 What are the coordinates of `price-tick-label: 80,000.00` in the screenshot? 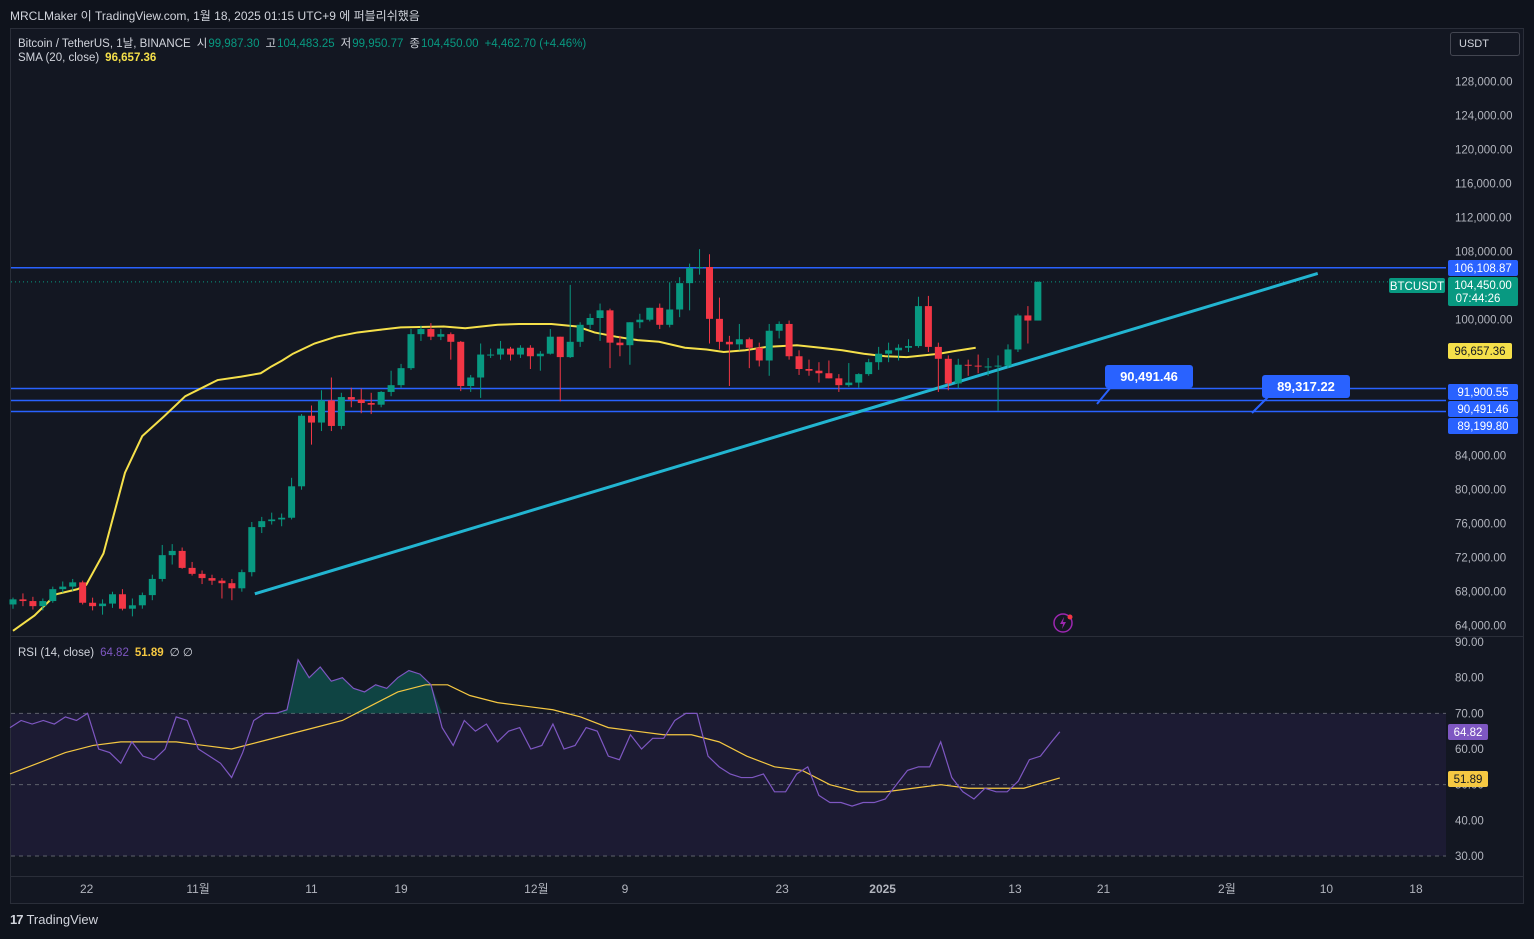 It's located at (1480, 491).